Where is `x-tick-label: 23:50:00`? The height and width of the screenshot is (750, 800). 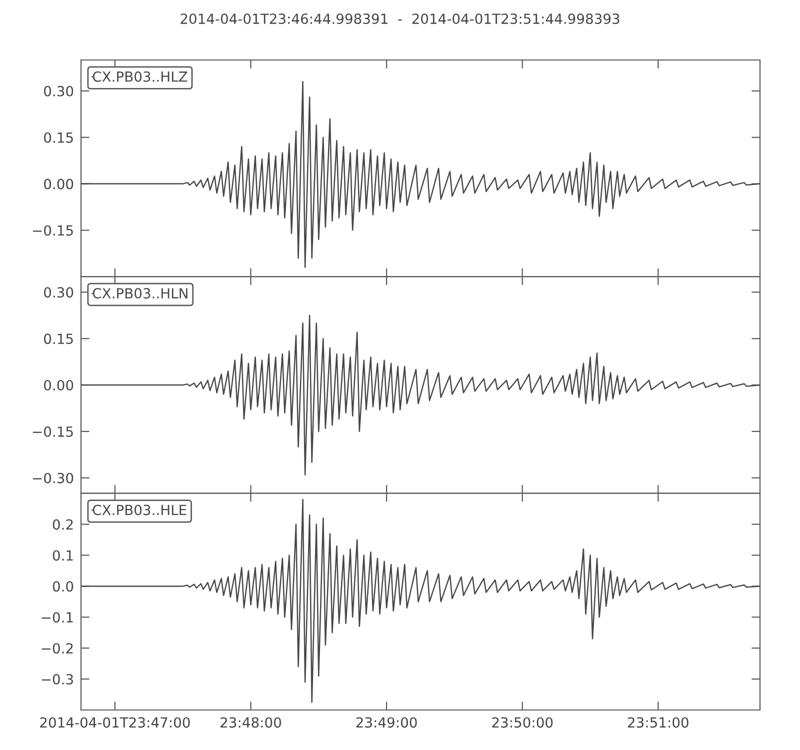 x-tick-label: 23:50:00 is located at coordinates (522, 722).